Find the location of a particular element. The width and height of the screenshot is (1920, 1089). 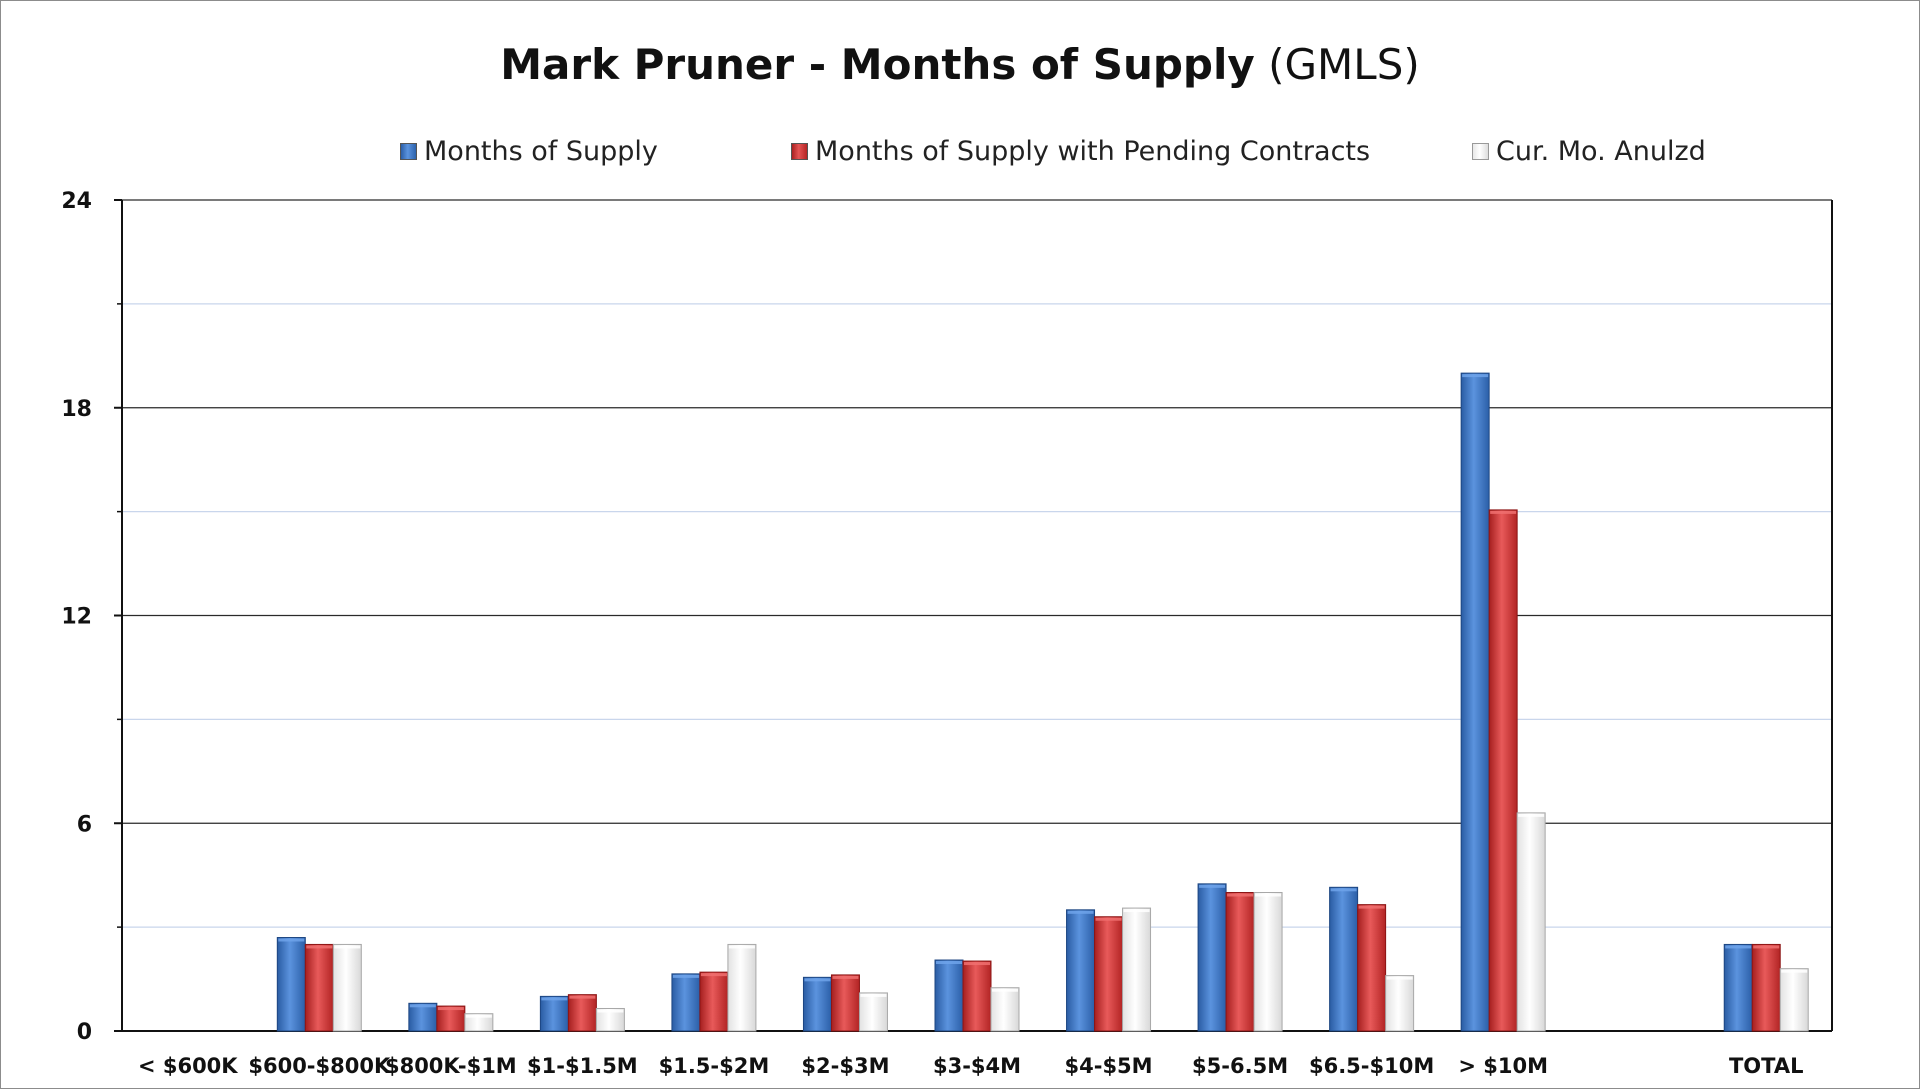

y-tick-label: 0 is located at coordinates (84, 1032).